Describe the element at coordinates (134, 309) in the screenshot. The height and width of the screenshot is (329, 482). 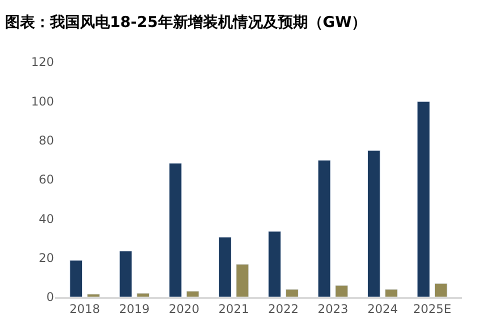
I see `x-tick-label: 2019` at that location.